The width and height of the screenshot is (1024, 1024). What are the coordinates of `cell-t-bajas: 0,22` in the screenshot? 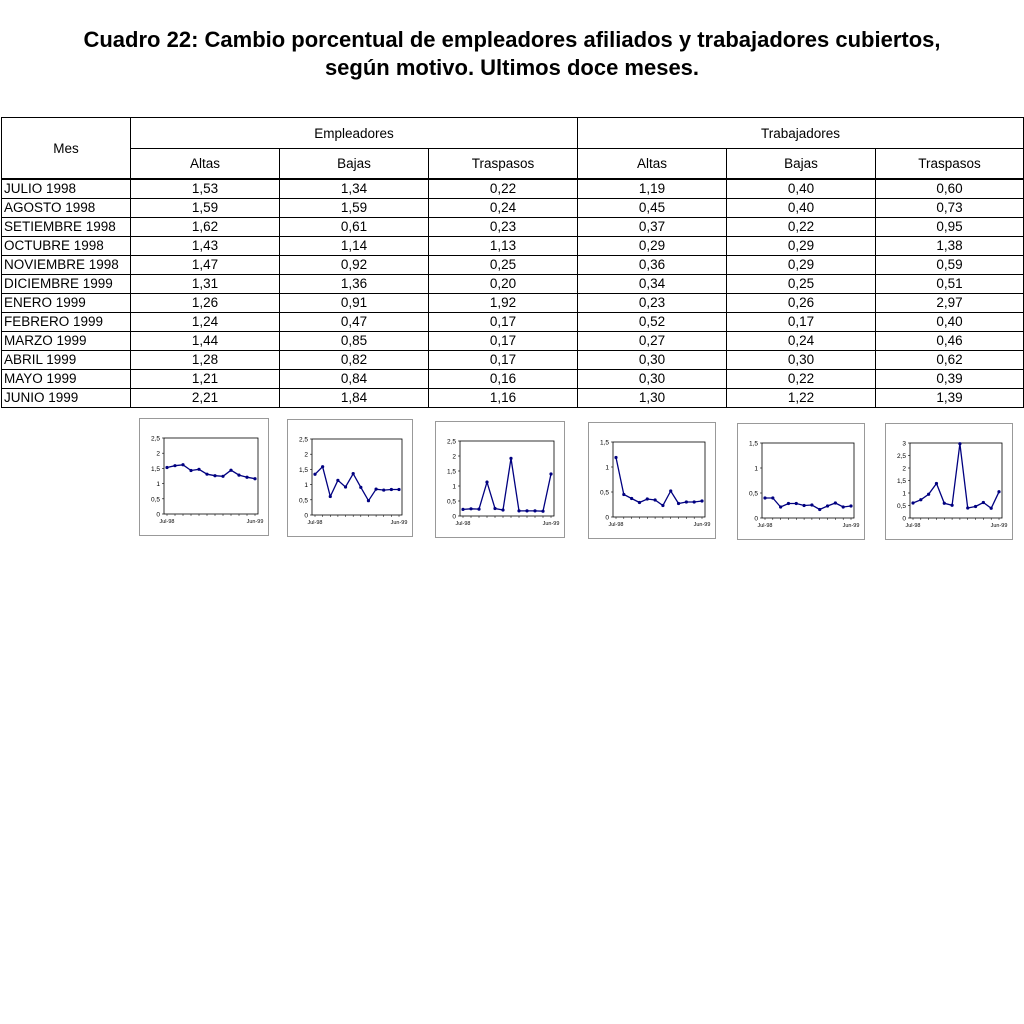 It's located at (801, 227).